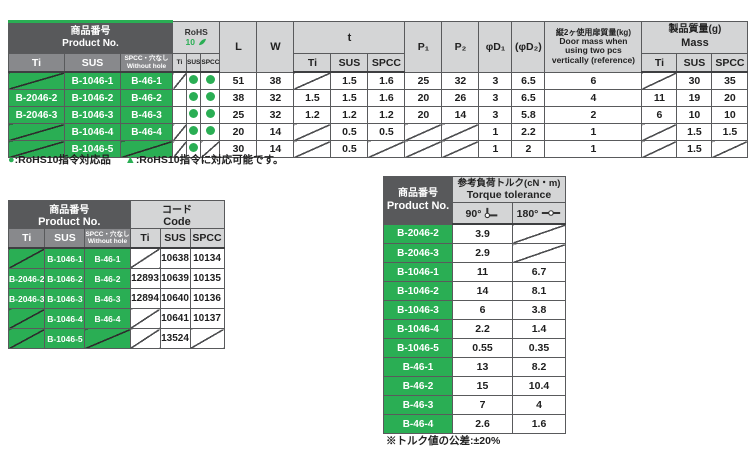 This screenshot has width=750, height=450. I want to click on t-col-sus: SUS, so click(349, 63).